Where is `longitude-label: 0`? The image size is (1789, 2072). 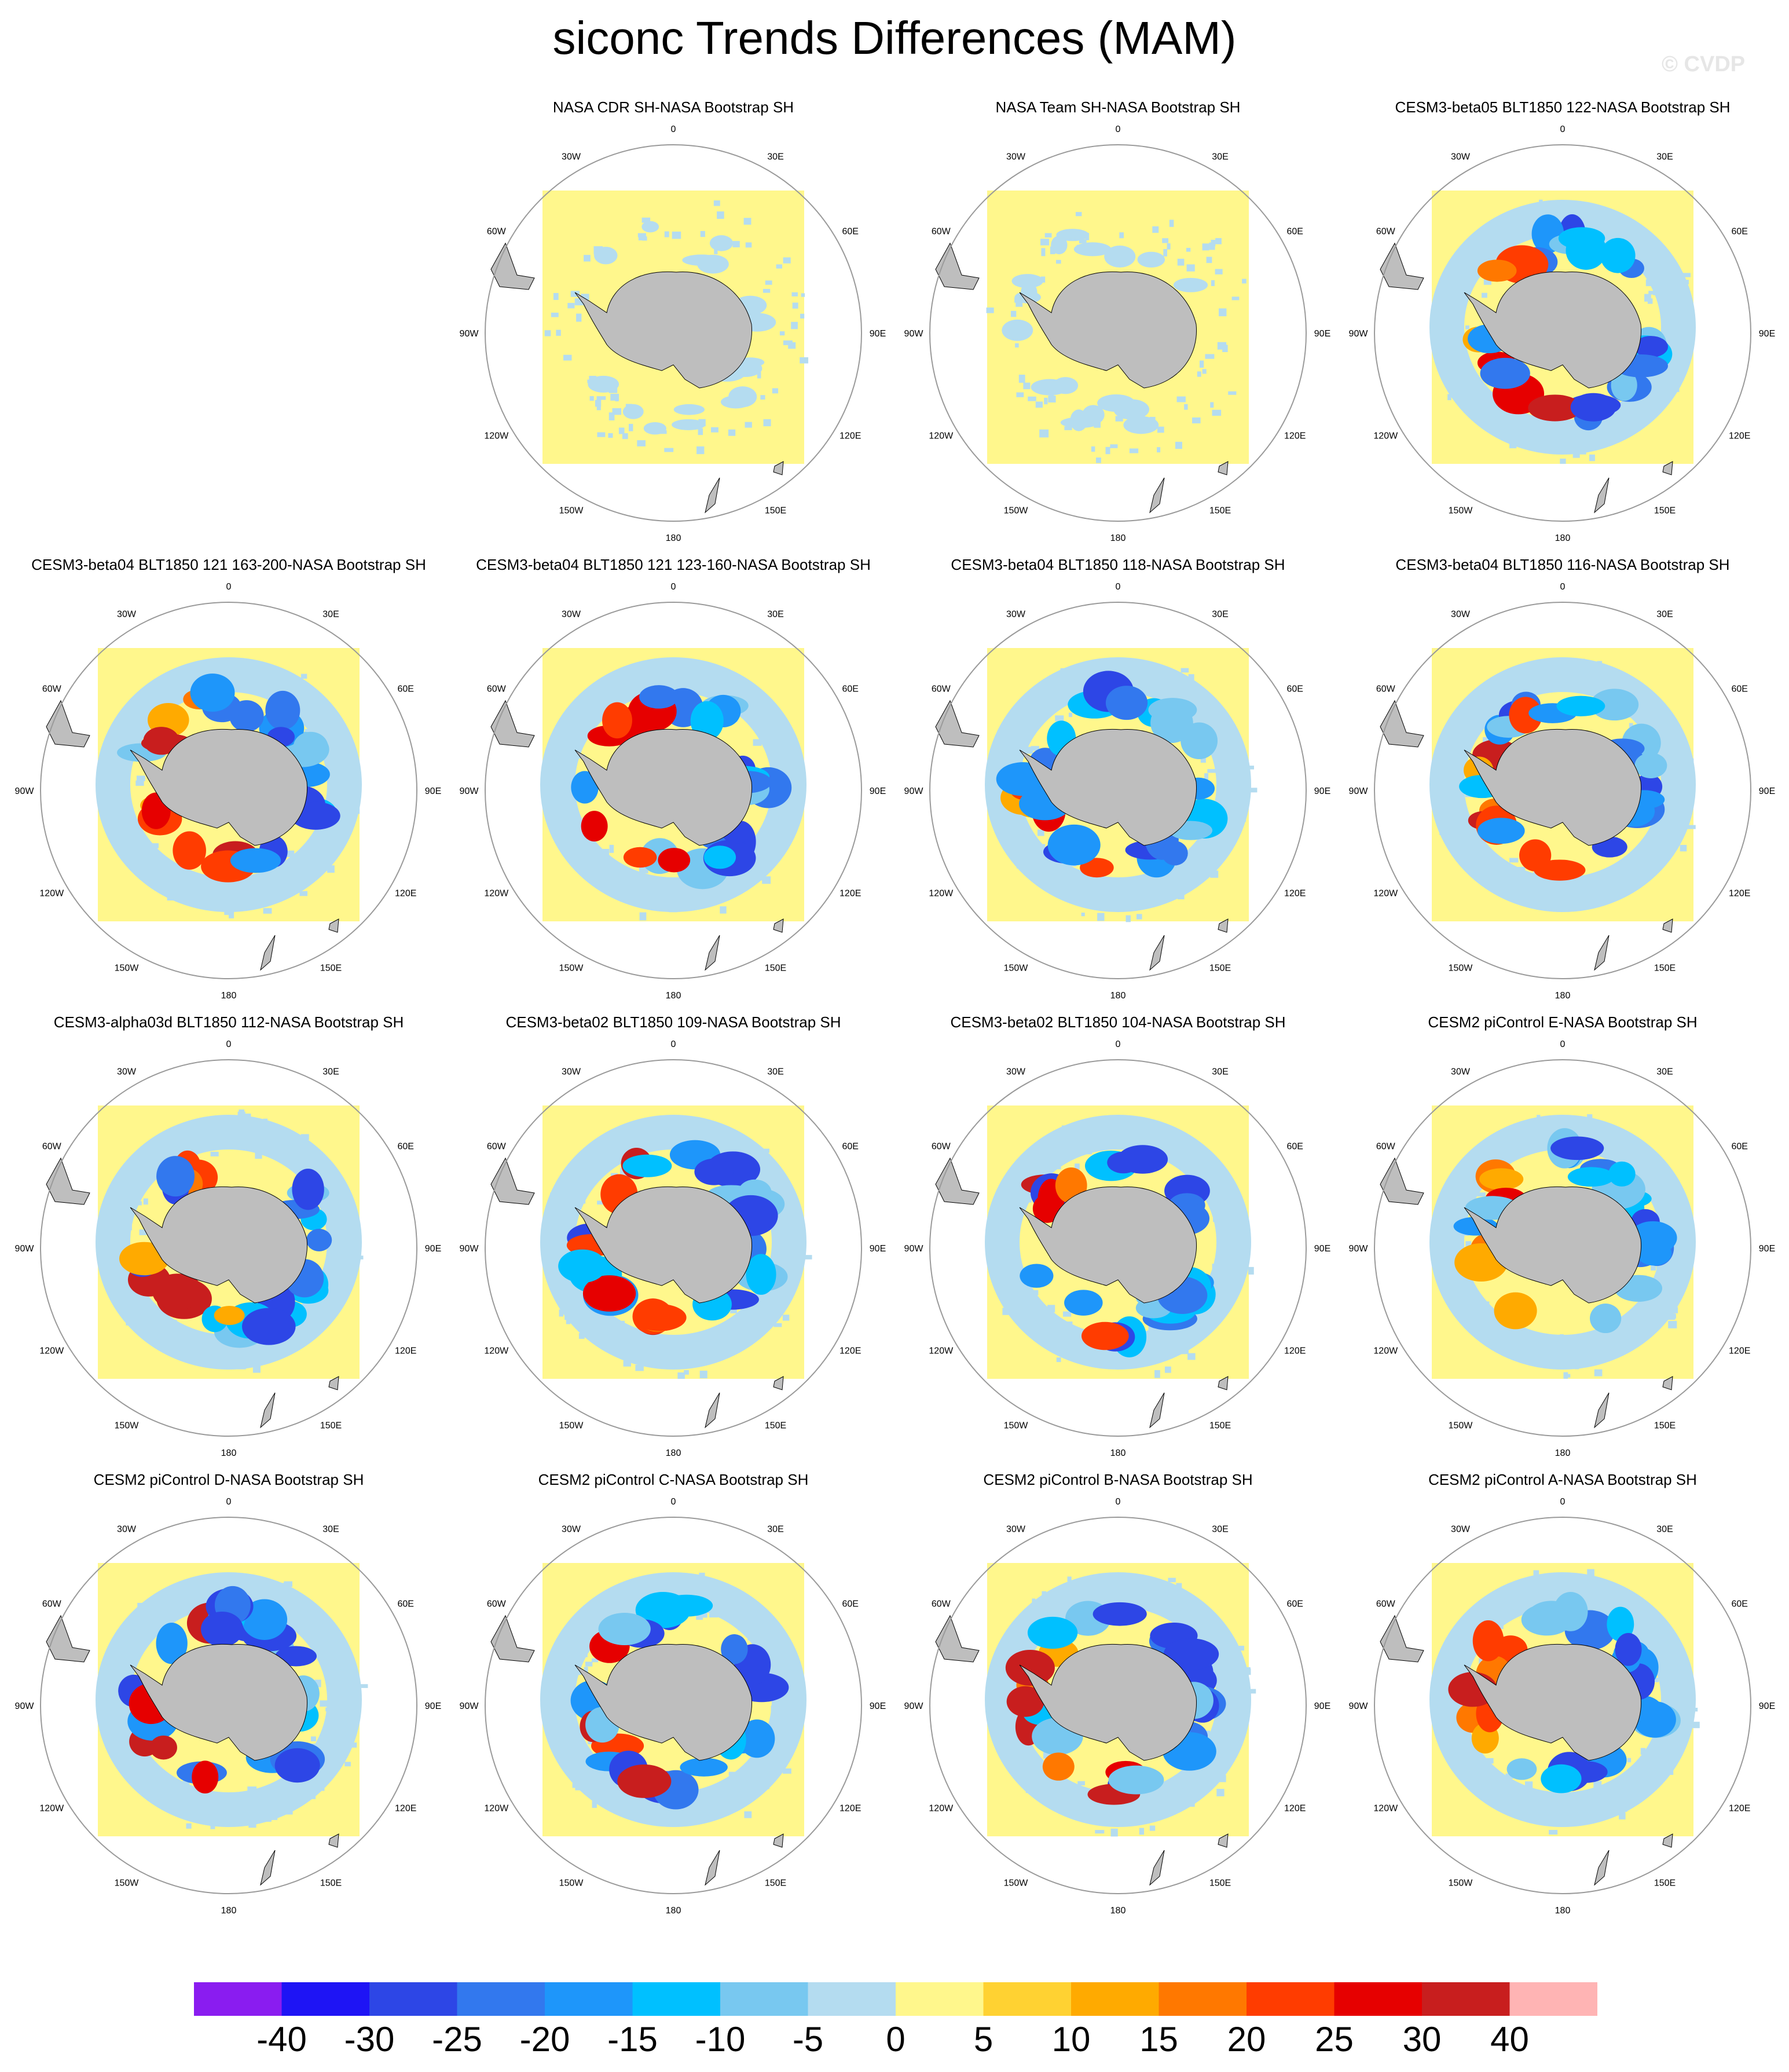
longitude-label: 0 is located at coordinates (673, 587).